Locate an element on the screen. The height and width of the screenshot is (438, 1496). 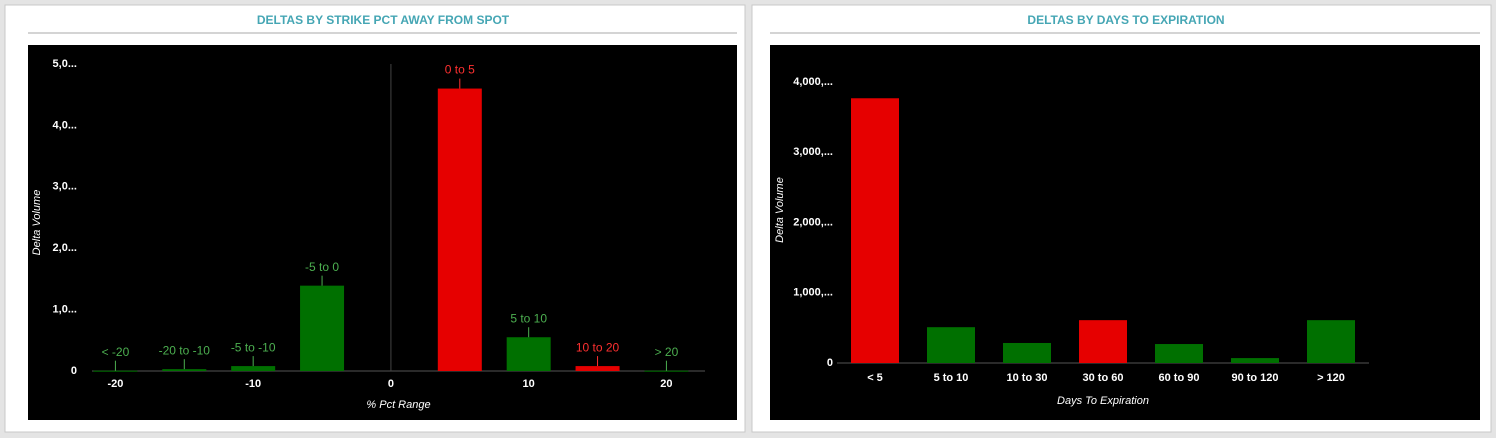
data-label: -5 to -10 is located at coordinates (253, 347).